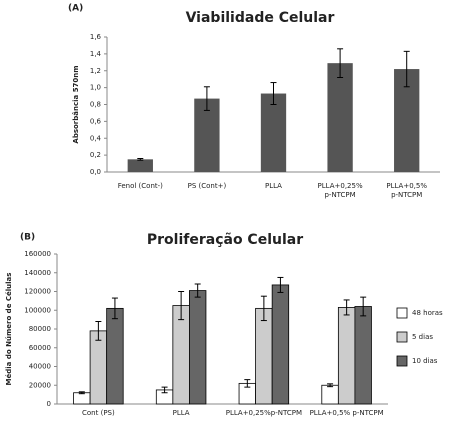 This screenshot has width=459, height=422. What do you see at coordinates (37, 310) in the screenshot?
I see `y-tick-label: 100000` at bounding box center [37, 310].